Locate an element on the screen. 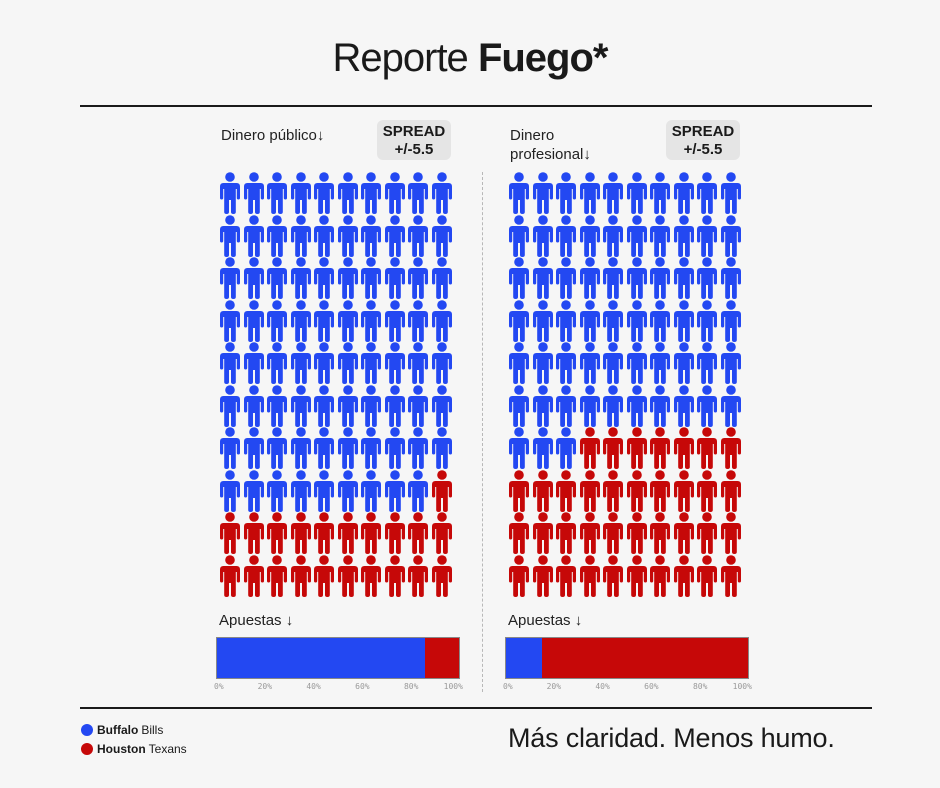 Image resolution: width=940 pixels, height=788 pixels. page-title: Reporte Fuego* is located at coordinates (470, 58).